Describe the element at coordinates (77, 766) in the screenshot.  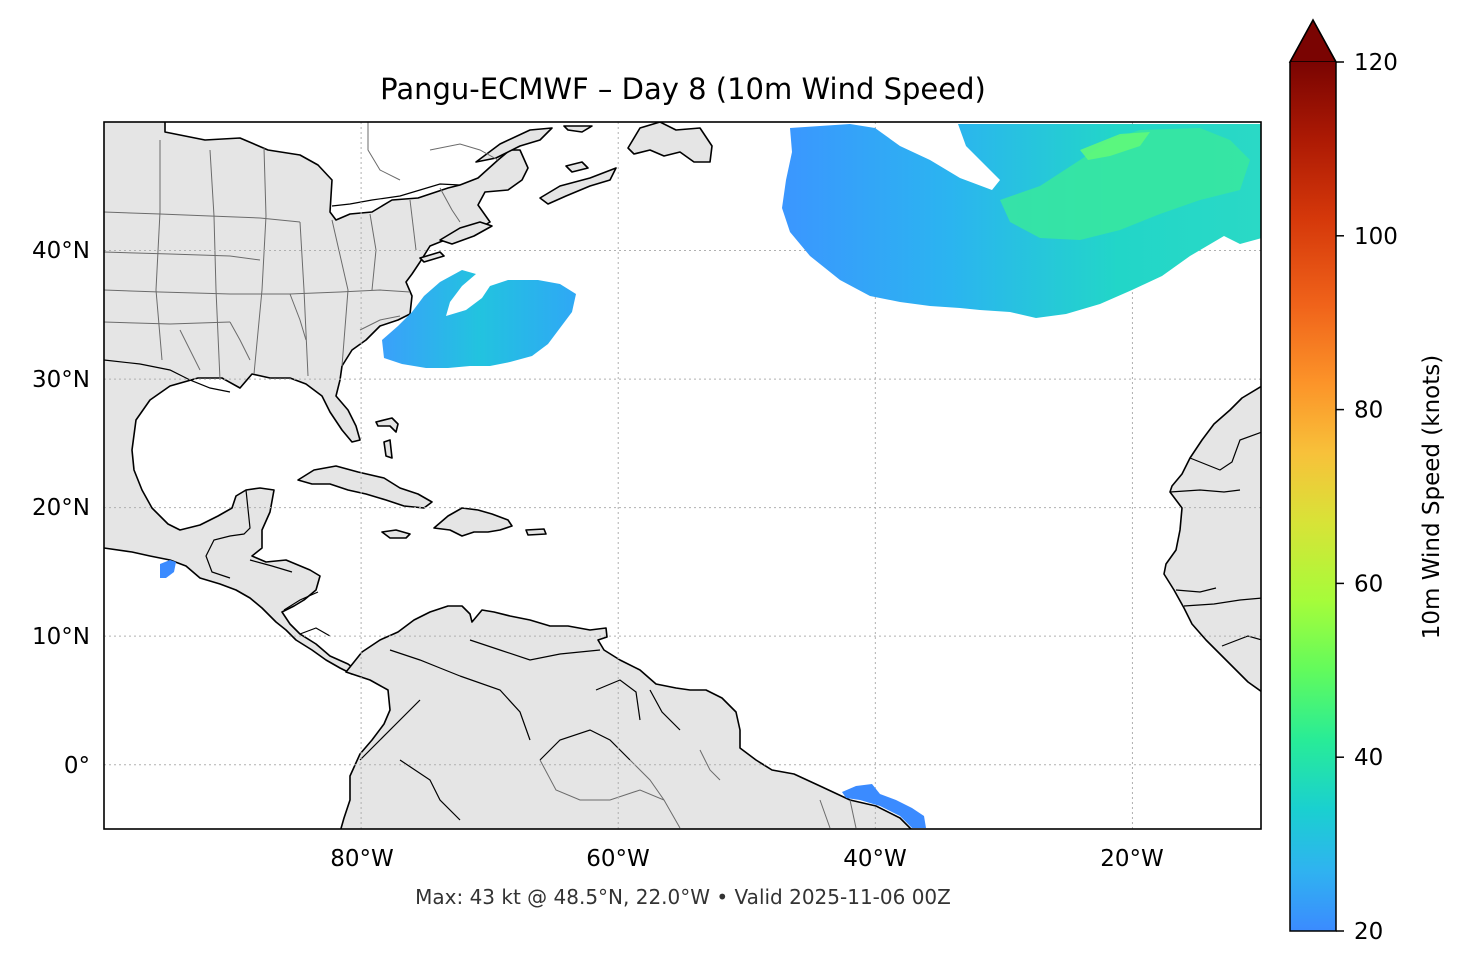
I see `lat-tick-label: 0°` at that location.